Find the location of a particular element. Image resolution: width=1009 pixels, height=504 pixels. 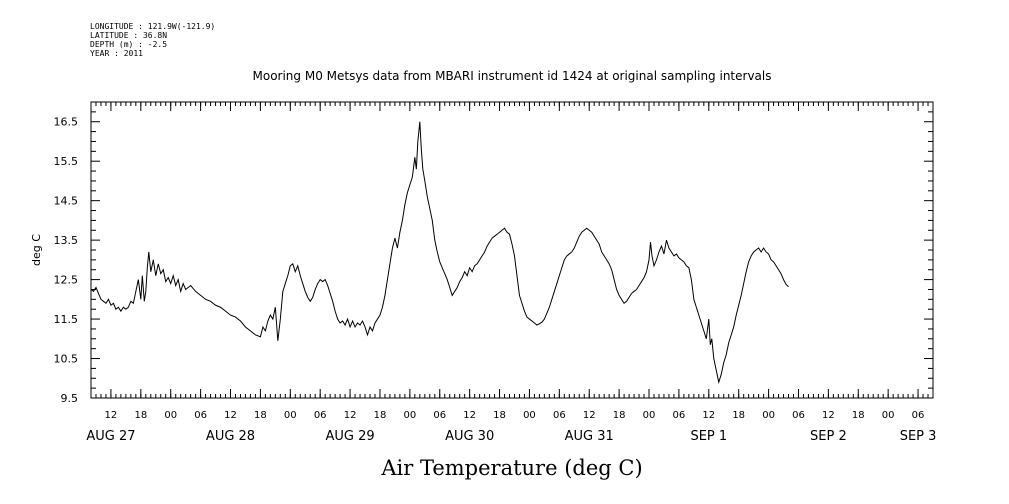

x-day-label: SEP 2 is located at coordinates (828, 436).